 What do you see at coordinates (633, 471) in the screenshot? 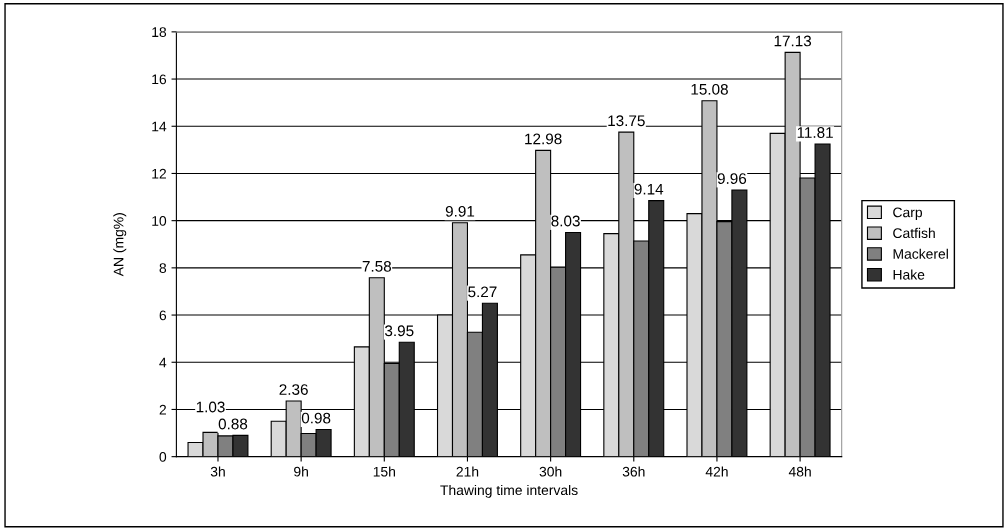
I see `x-tick-label: 36h` at bounding box center [633, 471].